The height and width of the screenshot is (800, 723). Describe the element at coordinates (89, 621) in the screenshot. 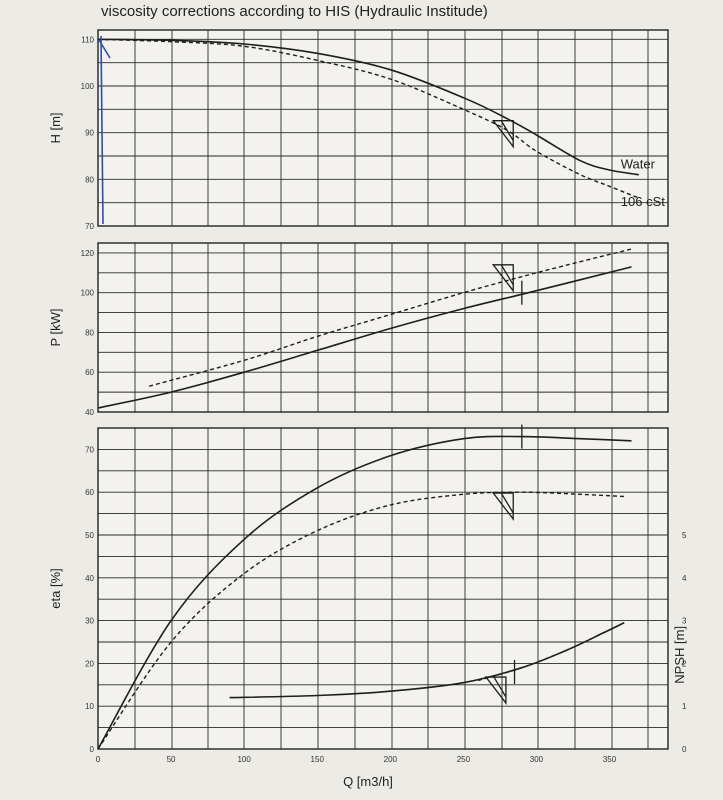

I see `y-tick-label: 30` at that location.